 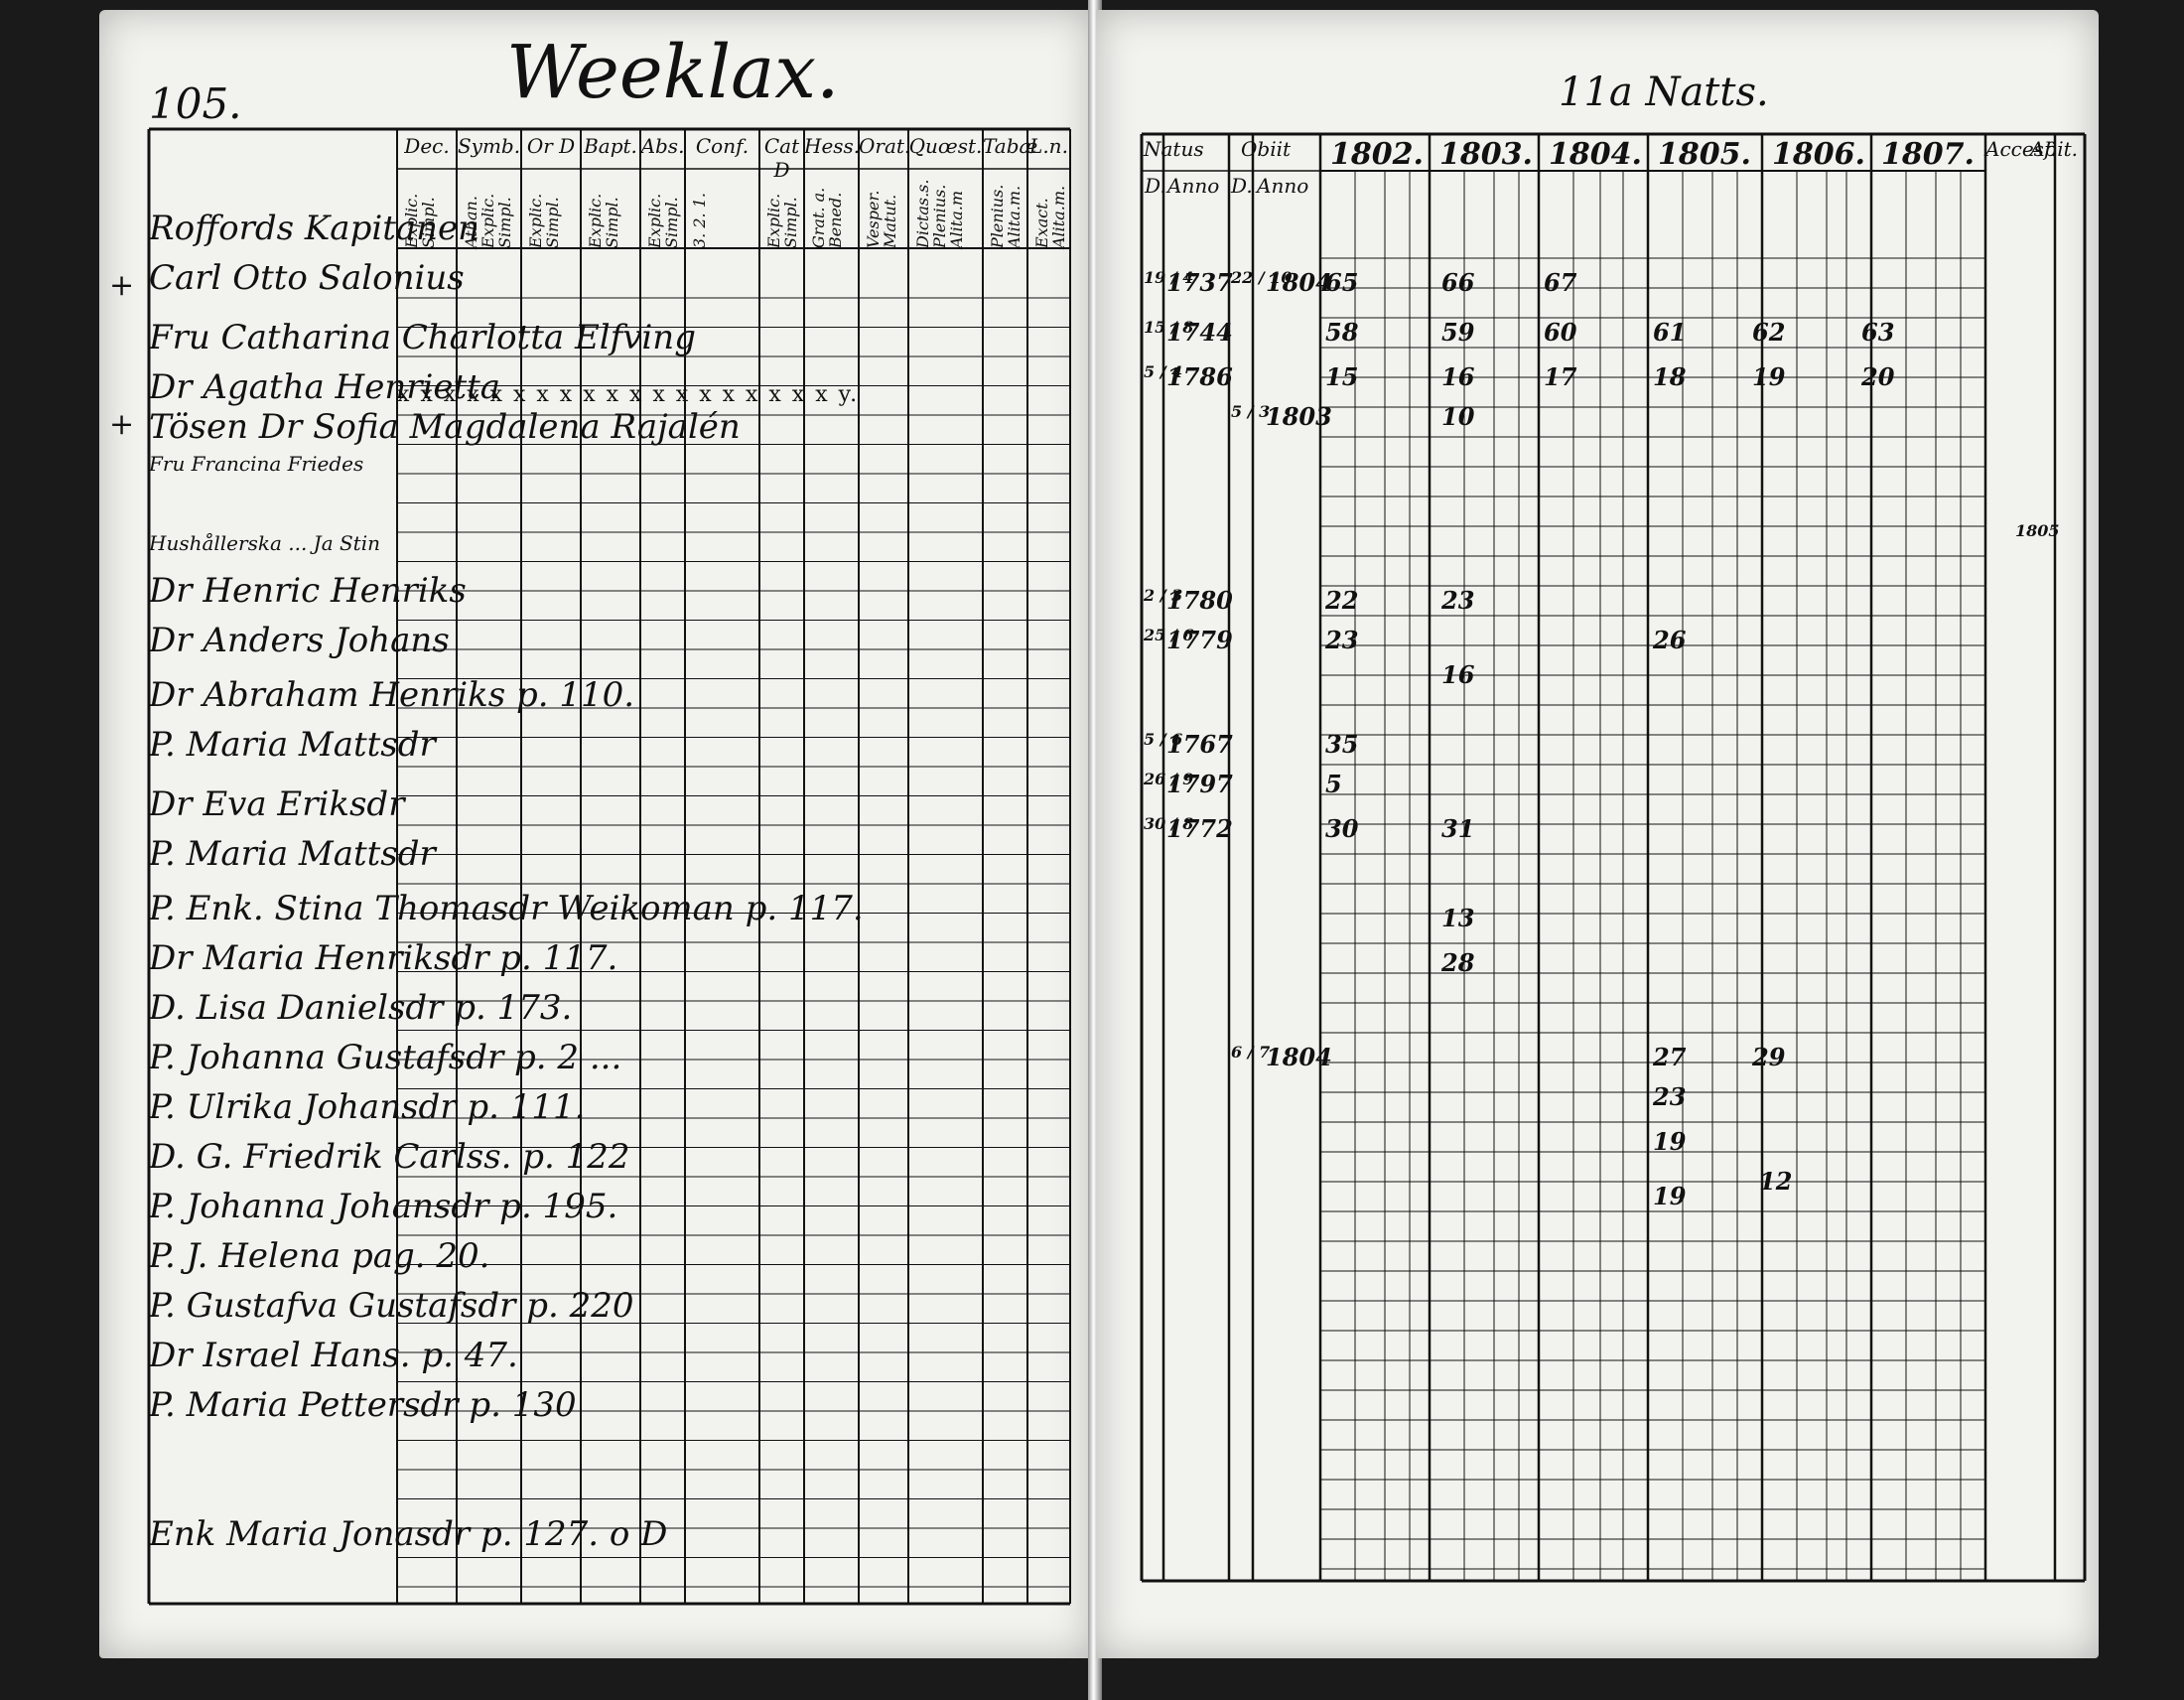 What do you see at coordinates (489, 146) in the screenshot?
I see `column-header: Symb.` at bounding box center [489, 146].